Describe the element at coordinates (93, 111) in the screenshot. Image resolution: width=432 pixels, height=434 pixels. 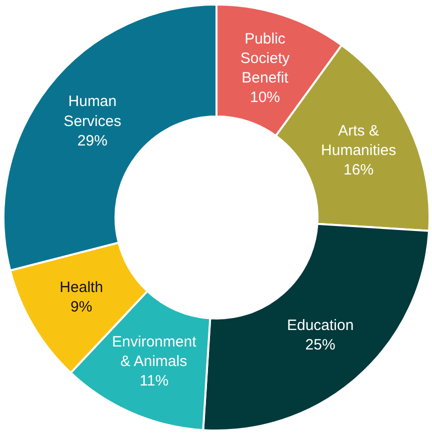
I see `slice-label: Human Services` at that location.